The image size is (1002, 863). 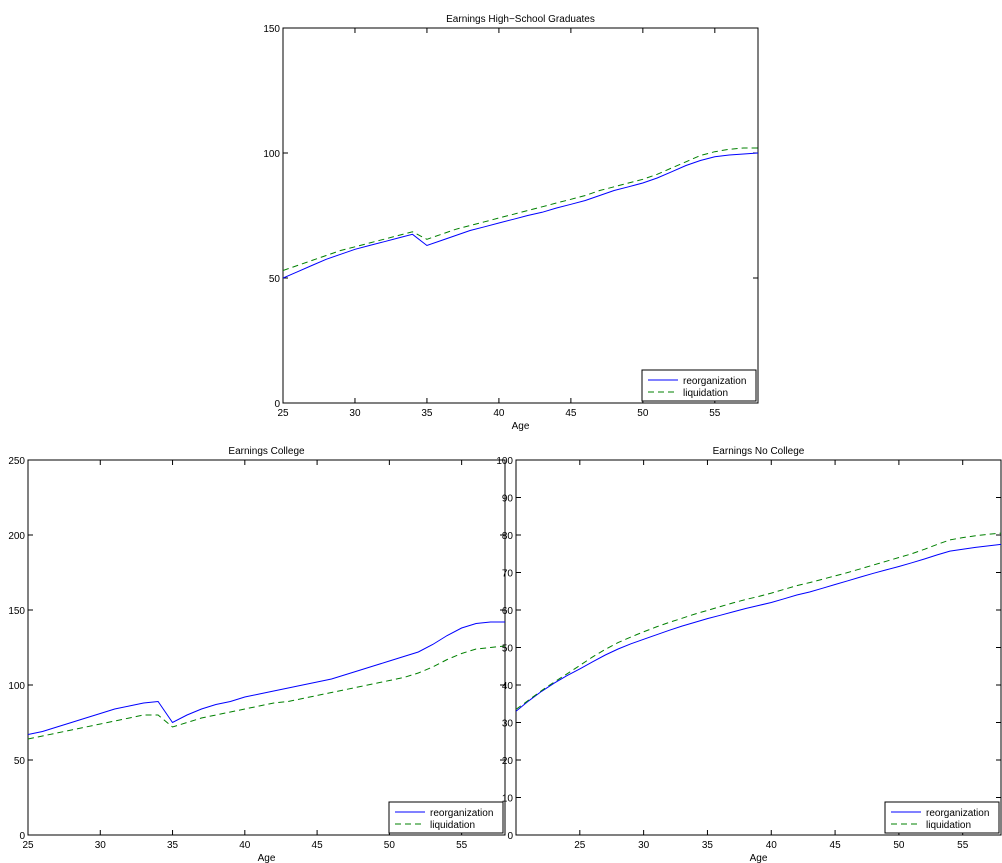 I want to click on y-tick-label: 90, so click(x=508, y=499).